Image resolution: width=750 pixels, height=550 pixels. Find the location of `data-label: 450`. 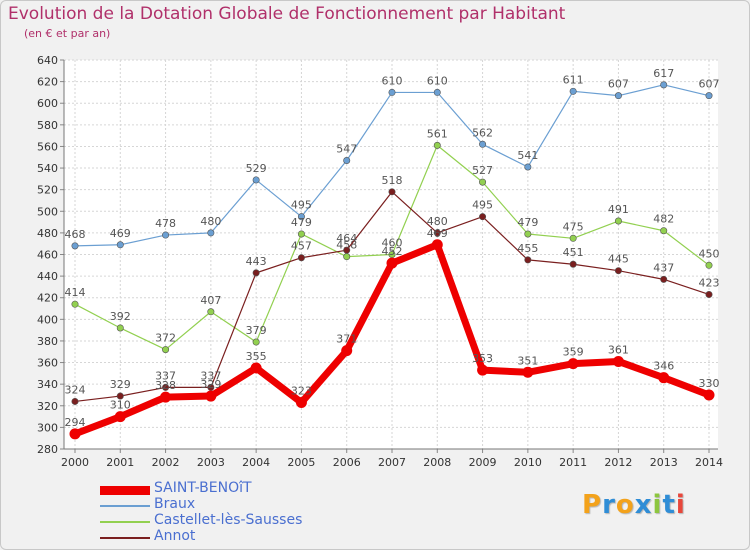

data-label: 450 is located at coordinates (709, 253).